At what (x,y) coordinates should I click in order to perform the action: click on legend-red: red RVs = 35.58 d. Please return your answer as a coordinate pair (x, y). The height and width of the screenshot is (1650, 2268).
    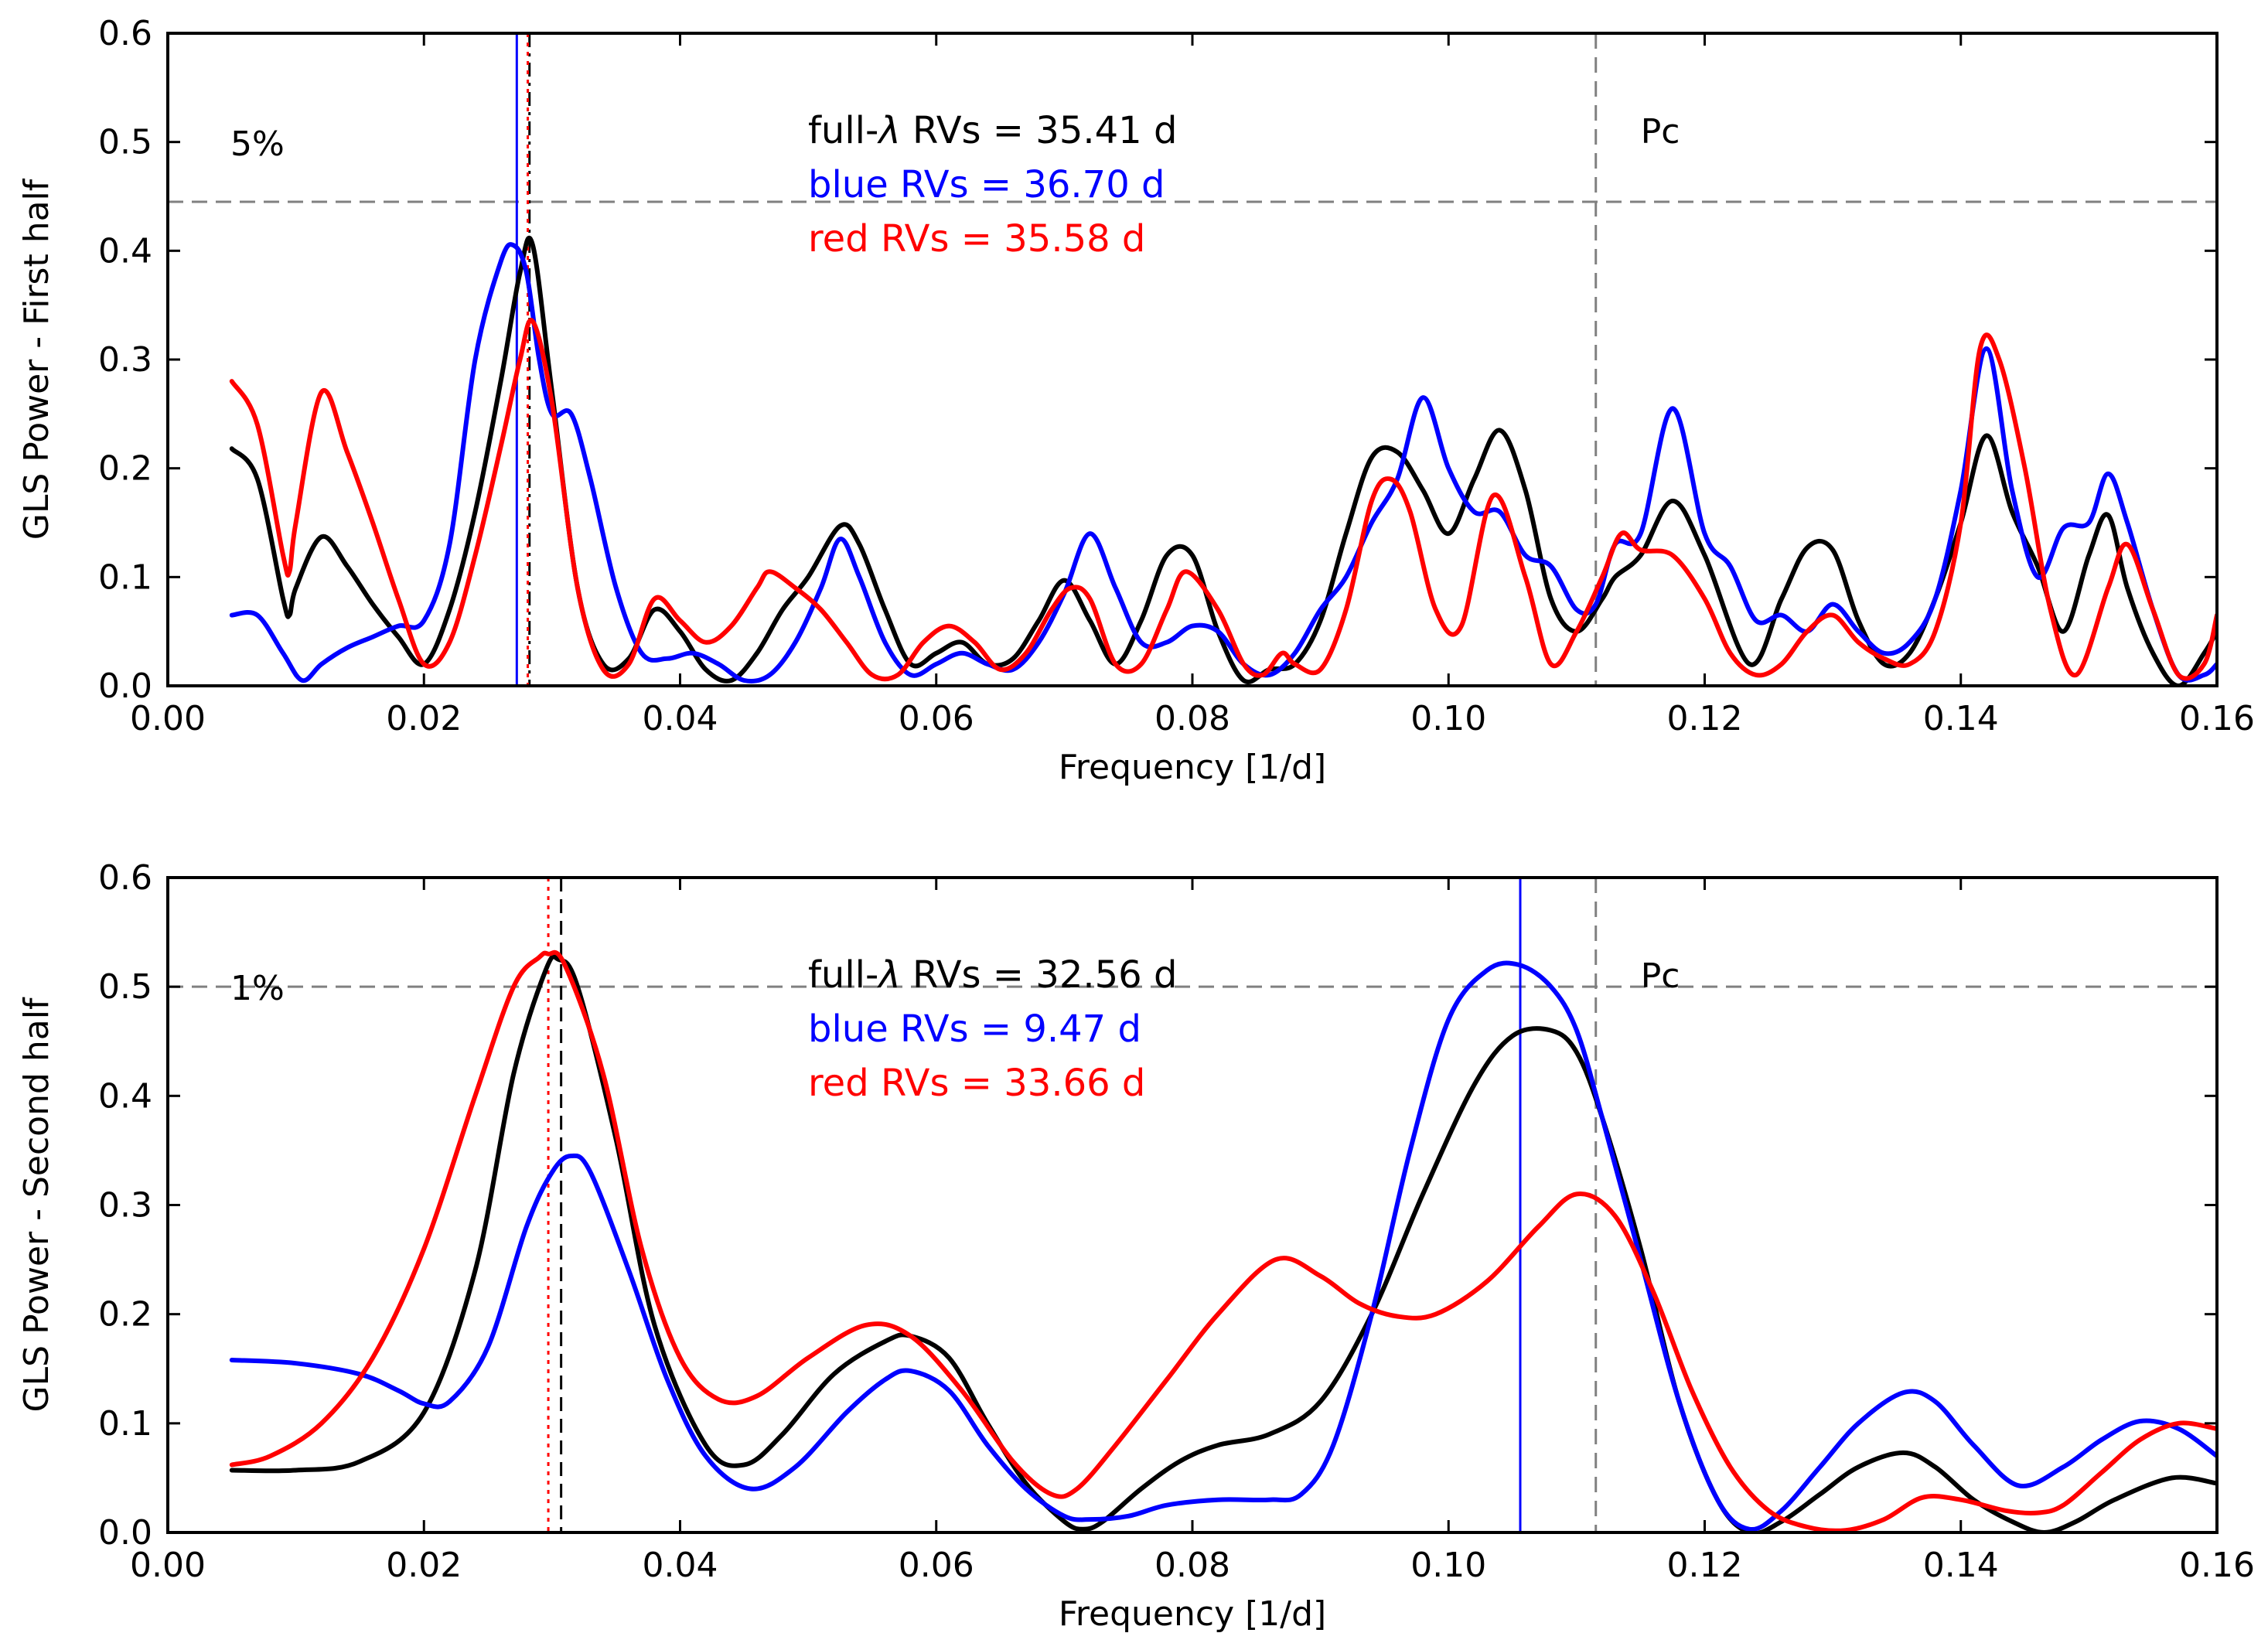
    Looking at the image, I should click on (976, 239).